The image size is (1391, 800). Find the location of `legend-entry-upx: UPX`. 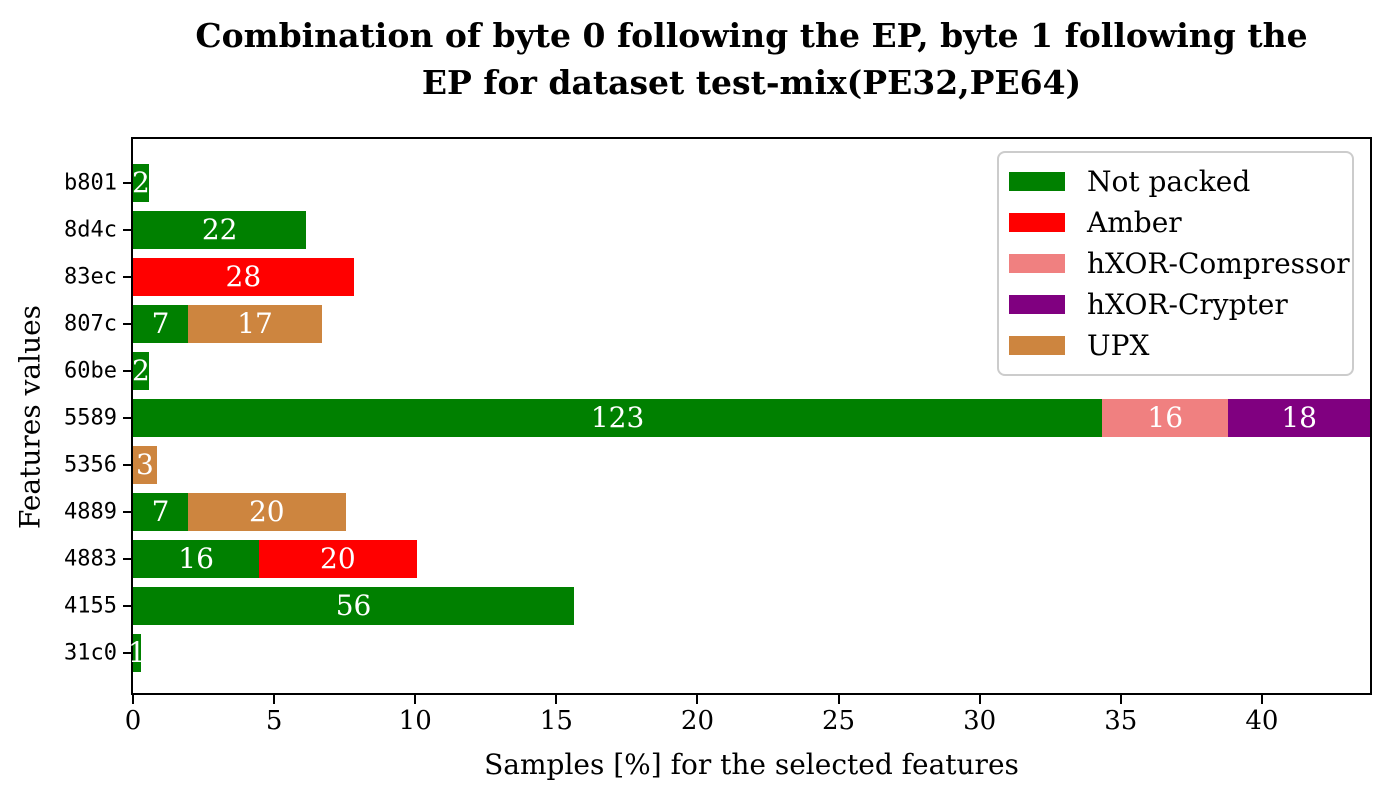

legend-entry-upx: UPX is located at coordinates (1175, 345).